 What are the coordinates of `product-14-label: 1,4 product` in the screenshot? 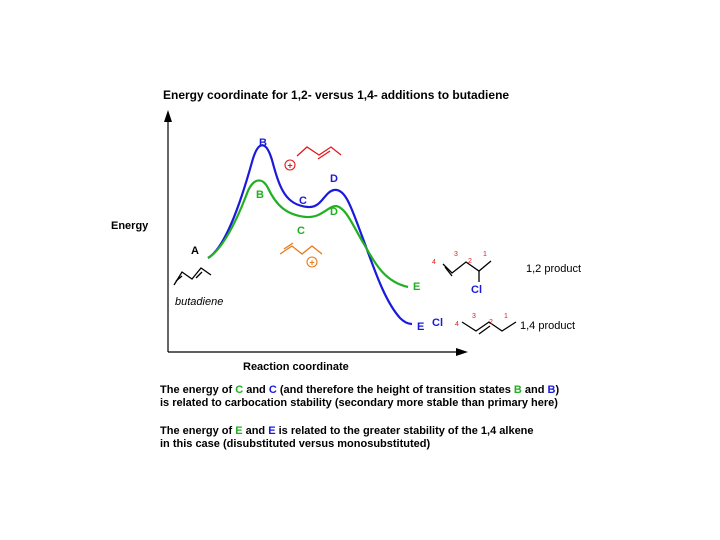 It's located at (547, 326).